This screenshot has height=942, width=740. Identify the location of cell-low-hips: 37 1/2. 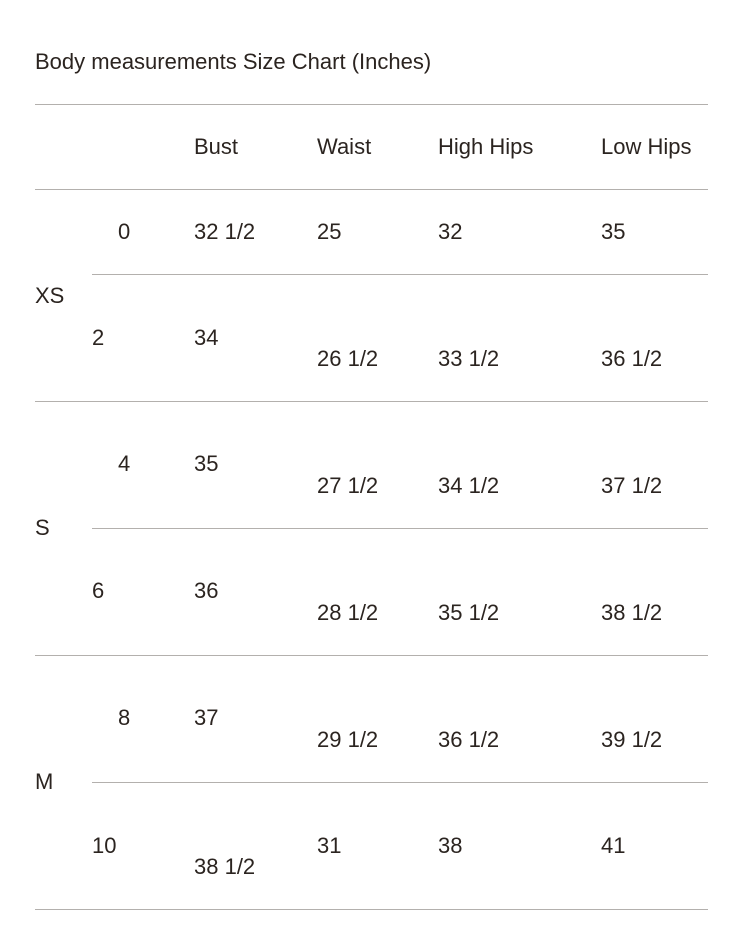
(632, 485).